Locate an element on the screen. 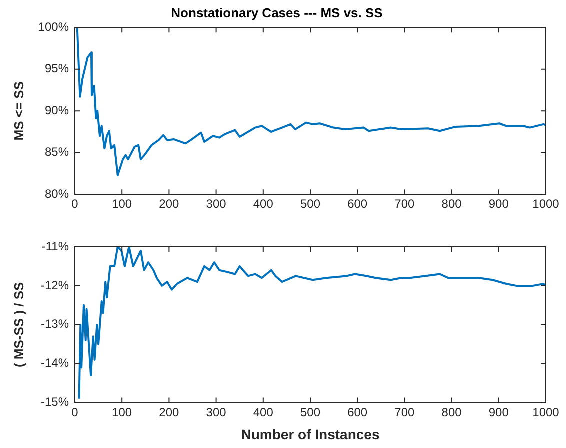  x-axis-title: Number of Instances is located at coordinates (310, 434).